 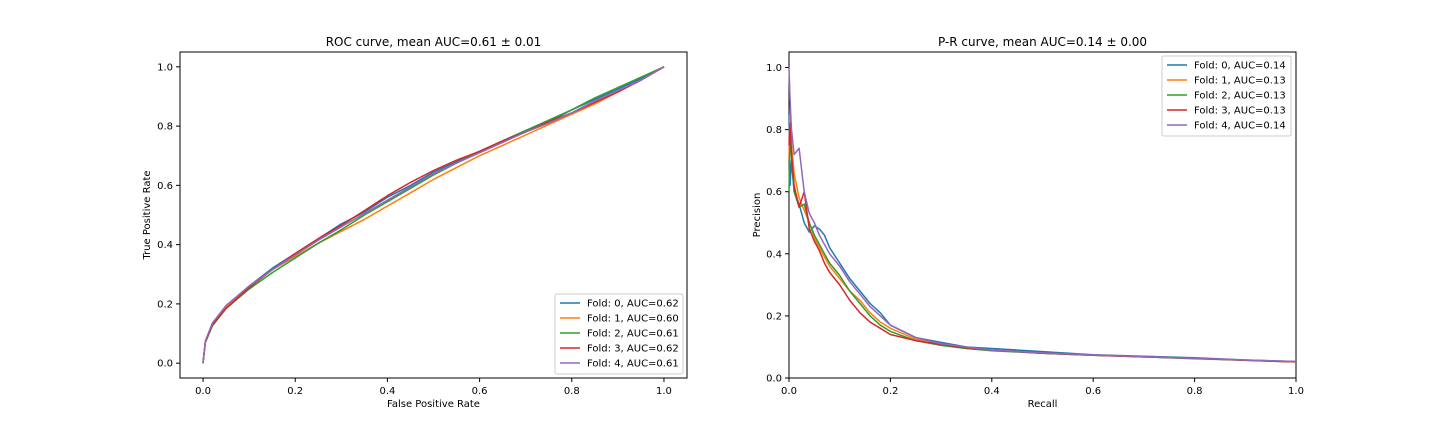 I want to click on pr-y-tick-label: 0.8, so click(x=774, y=130).